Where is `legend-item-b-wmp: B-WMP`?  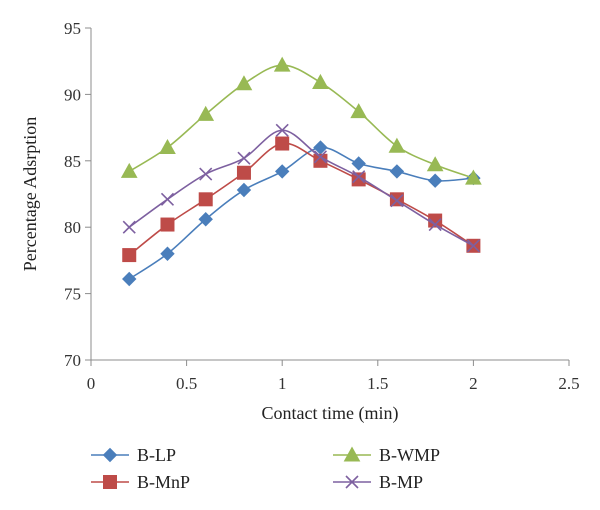 legend-item-b-wmp: B-WMP is located at coordinates (386, 455).